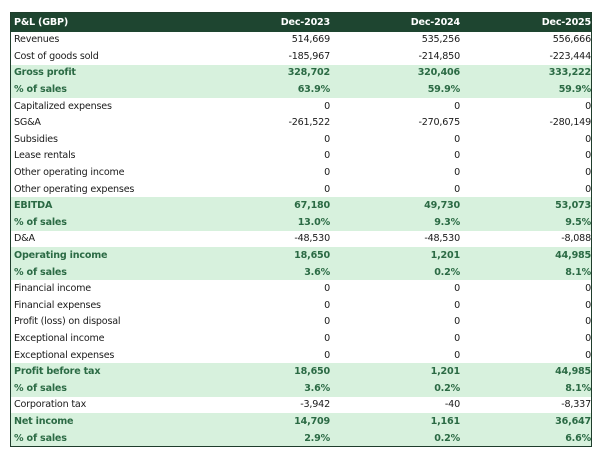 The height and width of the screenshot is (456, 600). I want to click on row-label: EBITDA, so click(33, 206).